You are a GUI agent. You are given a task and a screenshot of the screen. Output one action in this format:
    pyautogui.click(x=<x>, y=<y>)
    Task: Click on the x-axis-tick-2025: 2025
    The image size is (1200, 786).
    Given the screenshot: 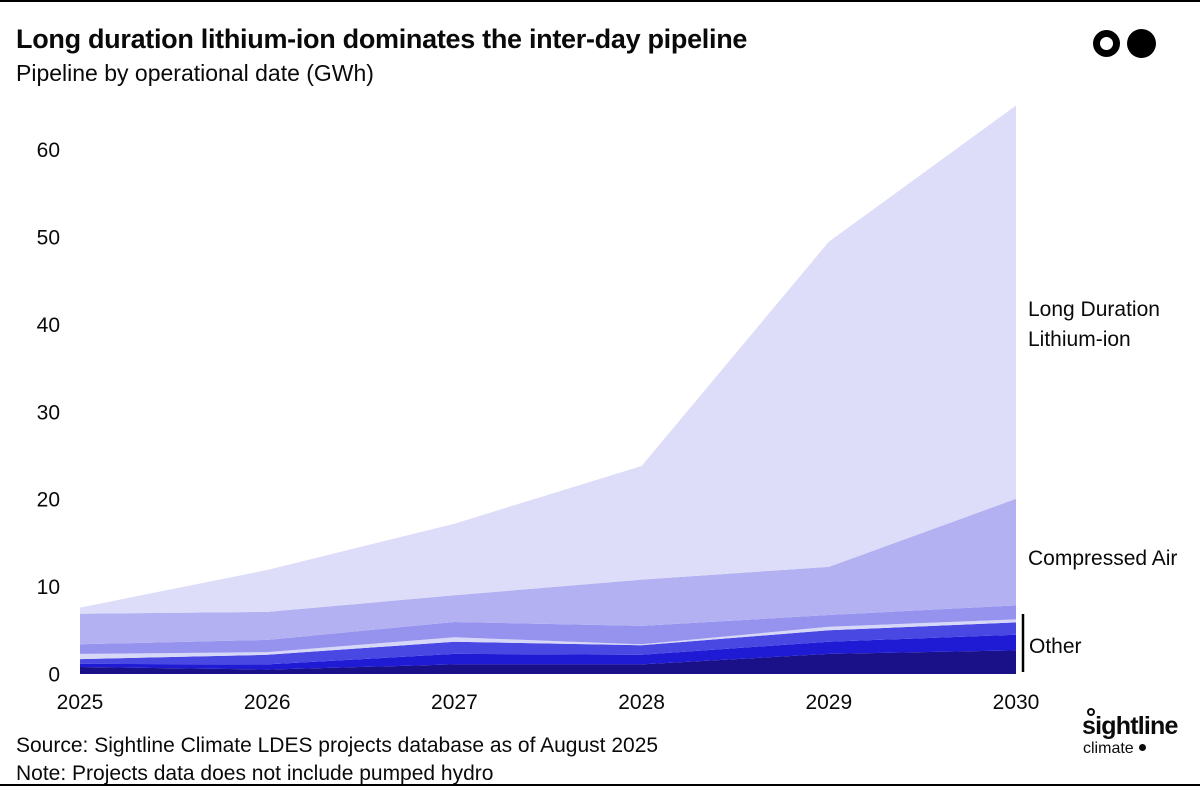 What is the action you would take?
    pyautogui.click(x=80, y=702)
    